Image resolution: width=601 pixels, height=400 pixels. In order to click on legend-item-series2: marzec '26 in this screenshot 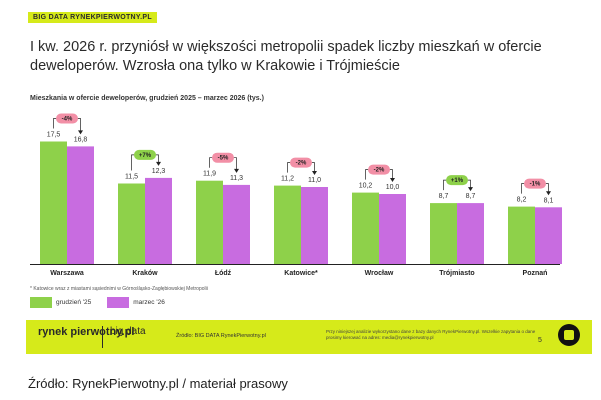, I will do `click(136, 302)`.